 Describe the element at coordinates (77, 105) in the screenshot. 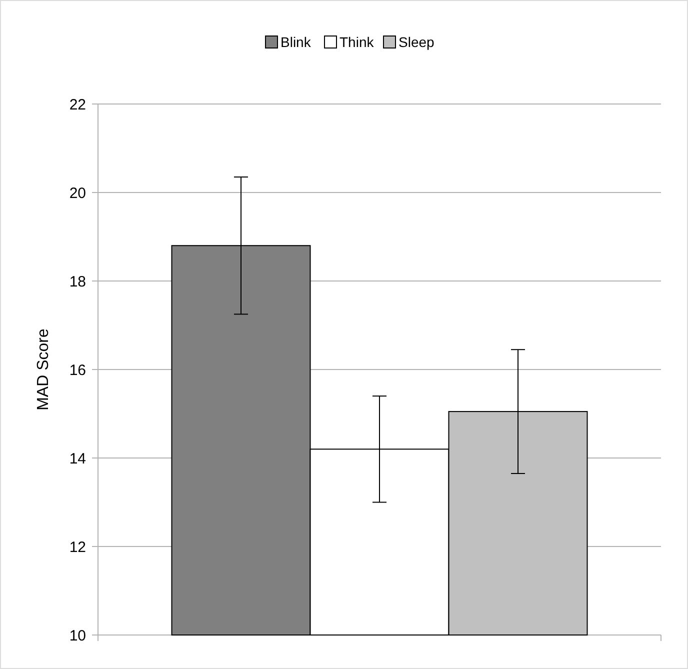

I see `y-tick-label: 22` at that location.